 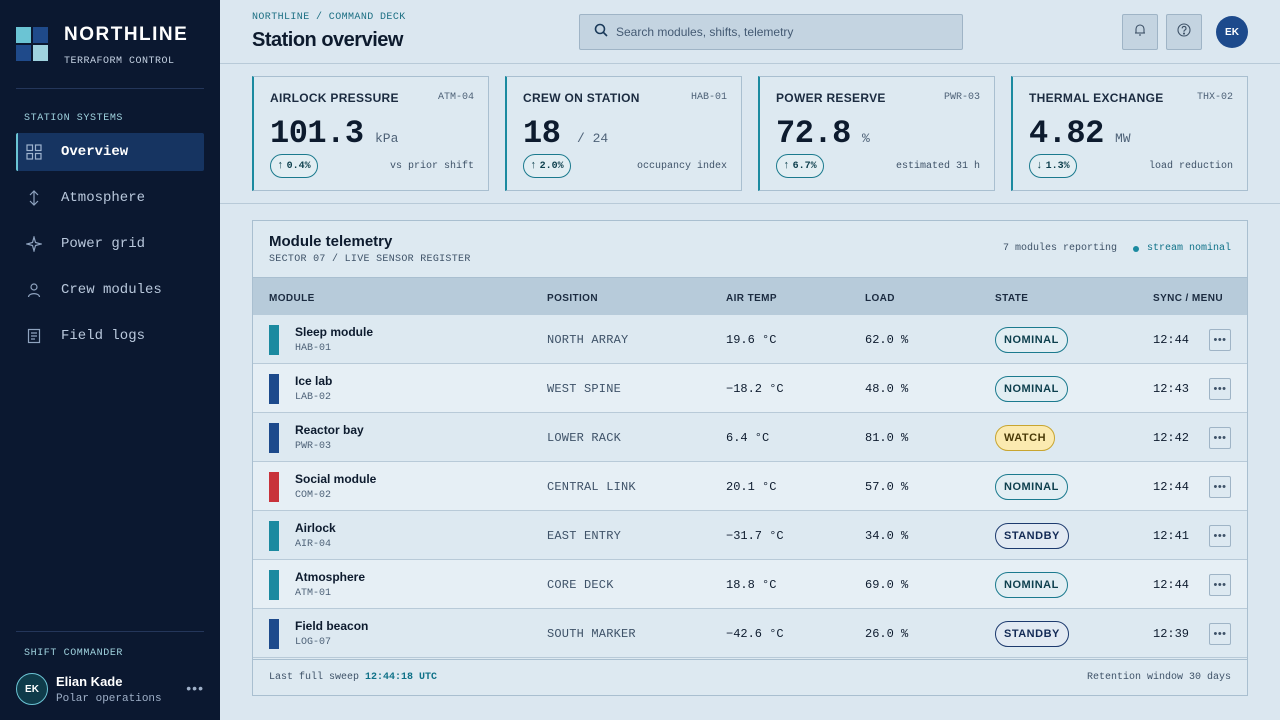 I want to click on user-avatar: EK, so click(x=1232, y=32).